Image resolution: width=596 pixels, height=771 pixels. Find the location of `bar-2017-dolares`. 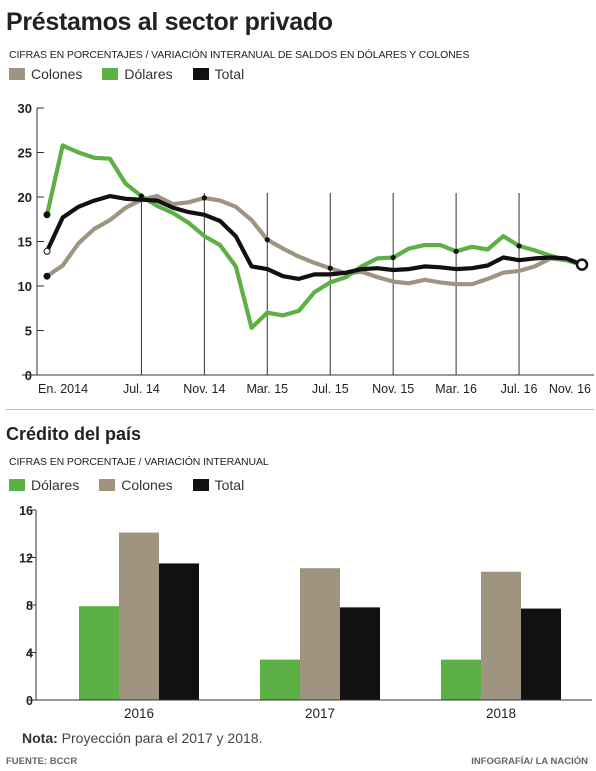

bar-2017-dolares is located at coordinates (280, 679).